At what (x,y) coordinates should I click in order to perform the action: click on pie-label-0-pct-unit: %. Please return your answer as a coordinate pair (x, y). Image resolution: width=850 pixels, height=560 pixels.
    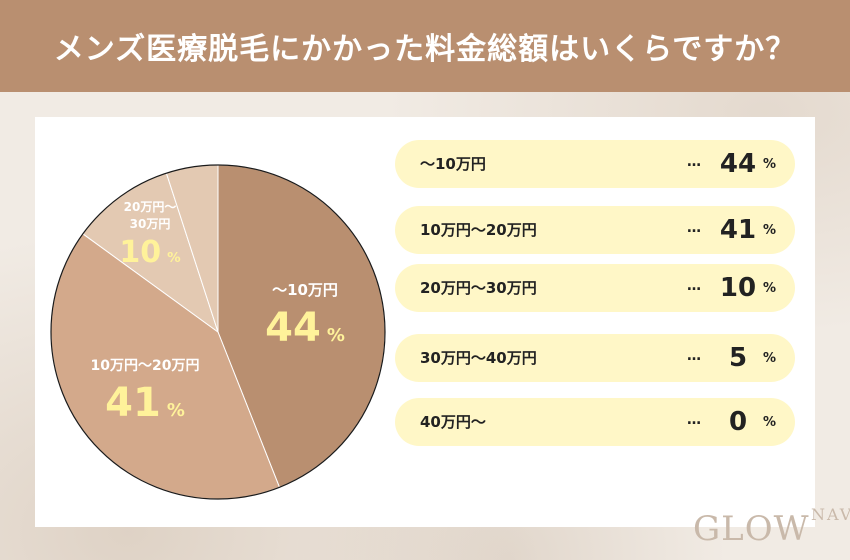
    Looking at the image, I should click on (335, 335).